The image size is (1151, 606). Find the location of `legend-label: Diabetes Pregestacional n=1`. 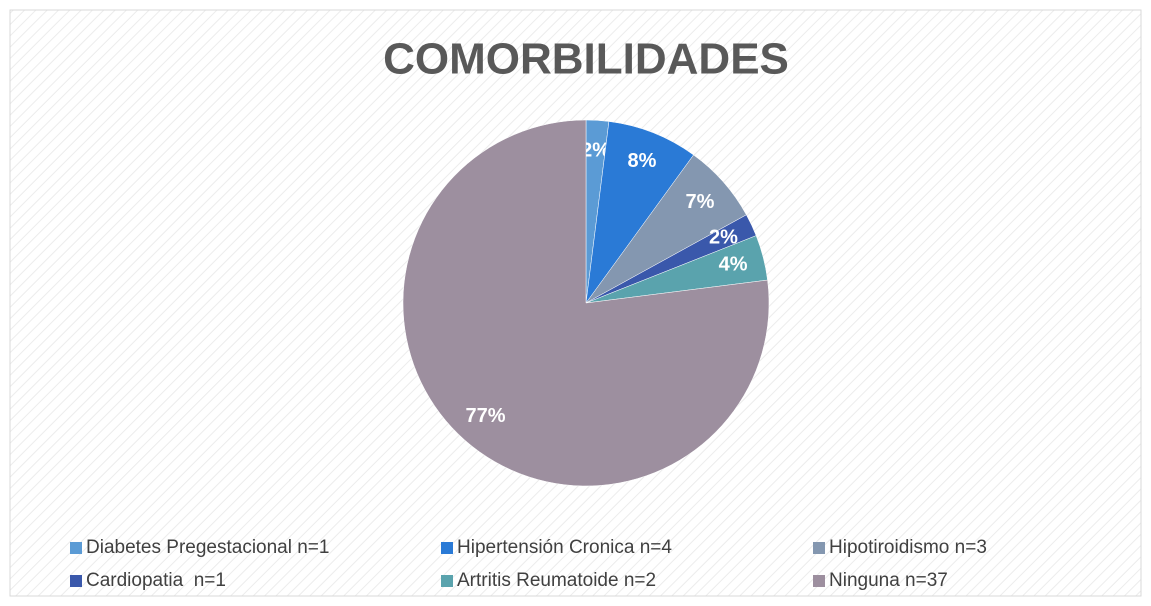

legend-label: Diabetes Pregestacional n=1 is located at coordinates (207, 547).